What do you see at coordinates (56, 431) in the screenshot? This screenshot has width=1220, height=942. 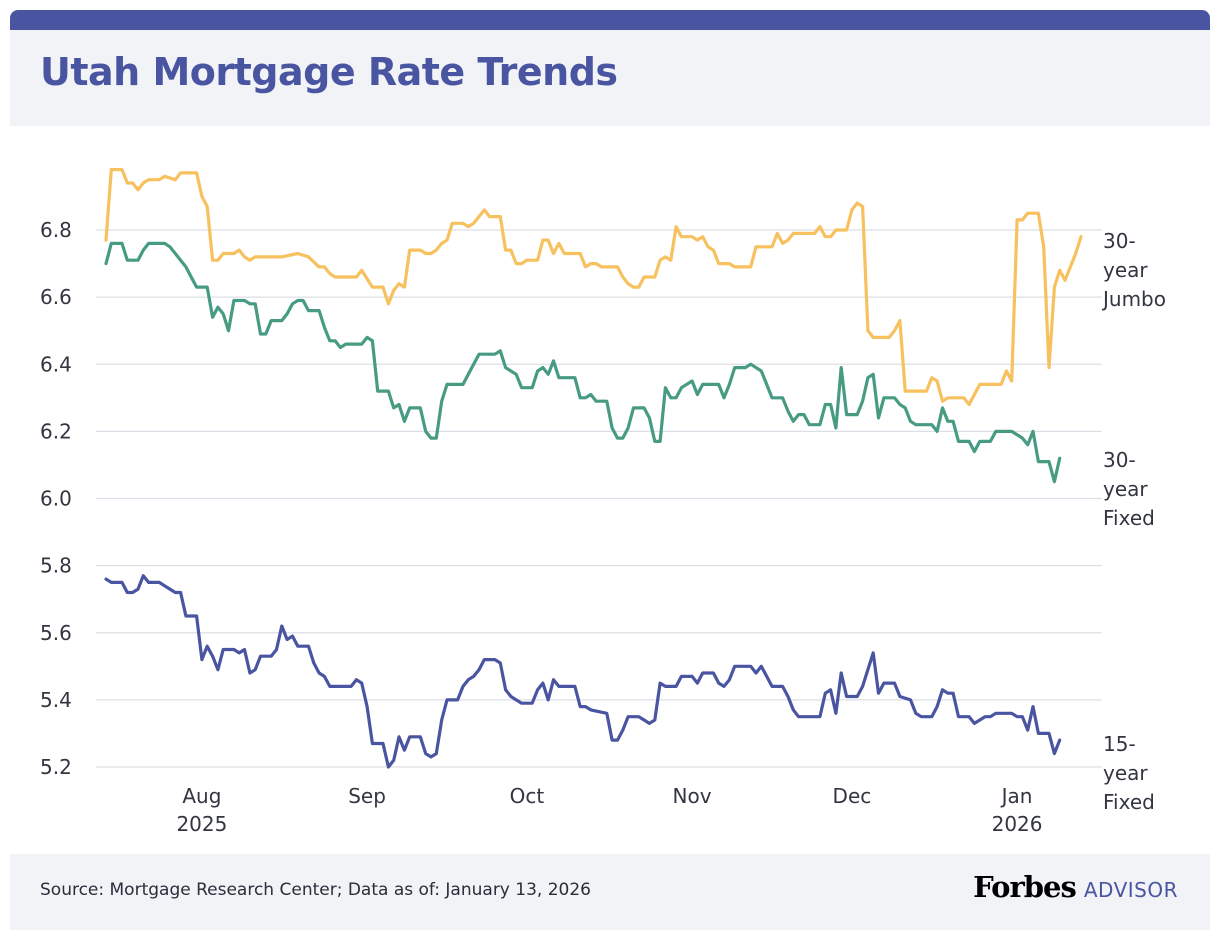 I see `y-tick-label: 6.2` at bounding box center [56, 431].